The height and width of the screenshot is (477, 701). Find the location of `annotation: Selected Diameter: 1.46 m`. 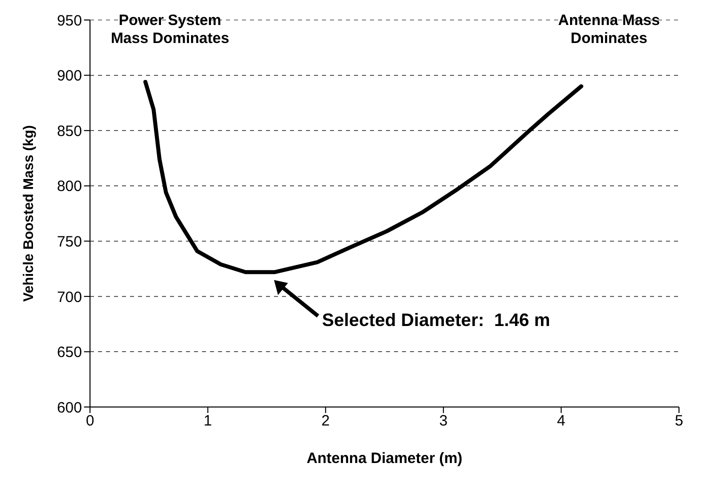

annotation: Selected Diameter: 1.46 m is located at coordinates (436, 320).